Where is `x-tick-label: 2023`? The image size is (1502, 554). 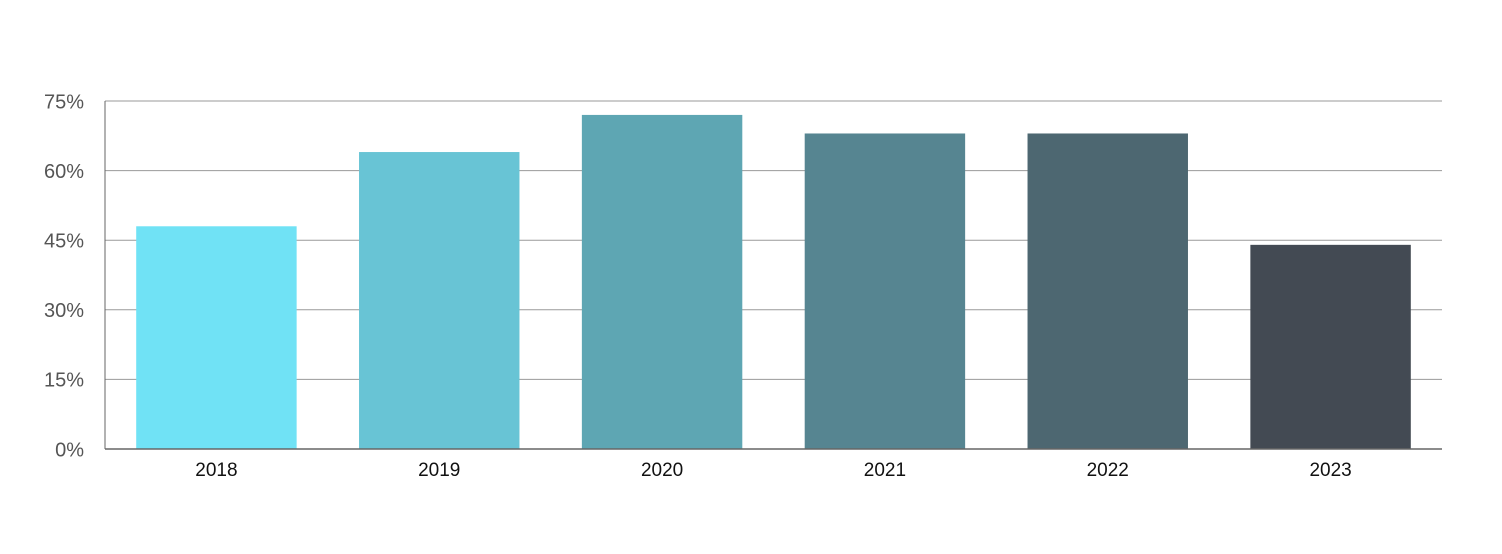
x-tick-label: 2023 is located at coordinates (1330, 470).